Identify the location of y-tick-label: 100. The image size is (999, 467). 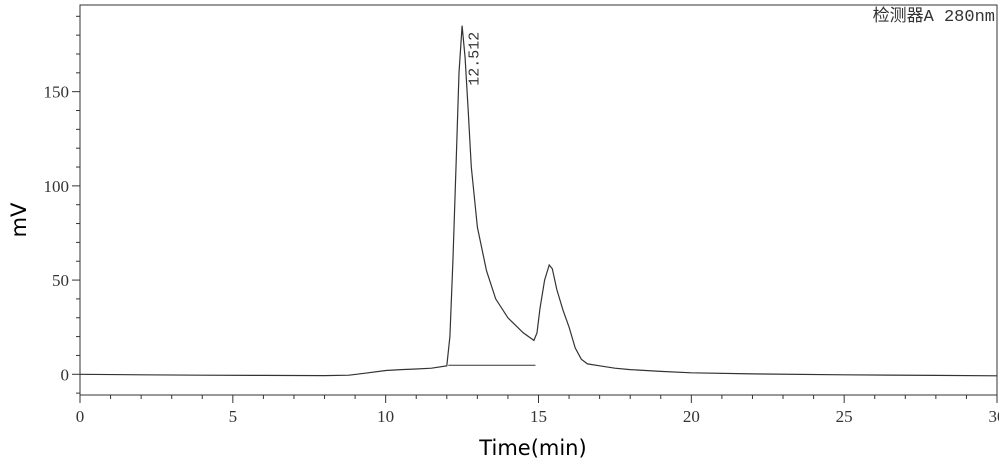
(57, 186).